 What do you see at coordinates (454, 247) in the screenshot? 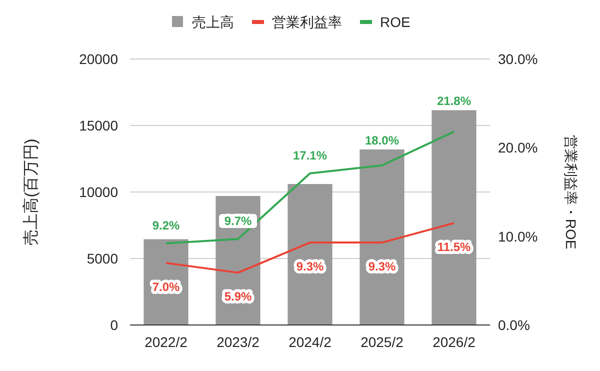
I see `data-label: 11.5%` at bounding box center [454, 247].